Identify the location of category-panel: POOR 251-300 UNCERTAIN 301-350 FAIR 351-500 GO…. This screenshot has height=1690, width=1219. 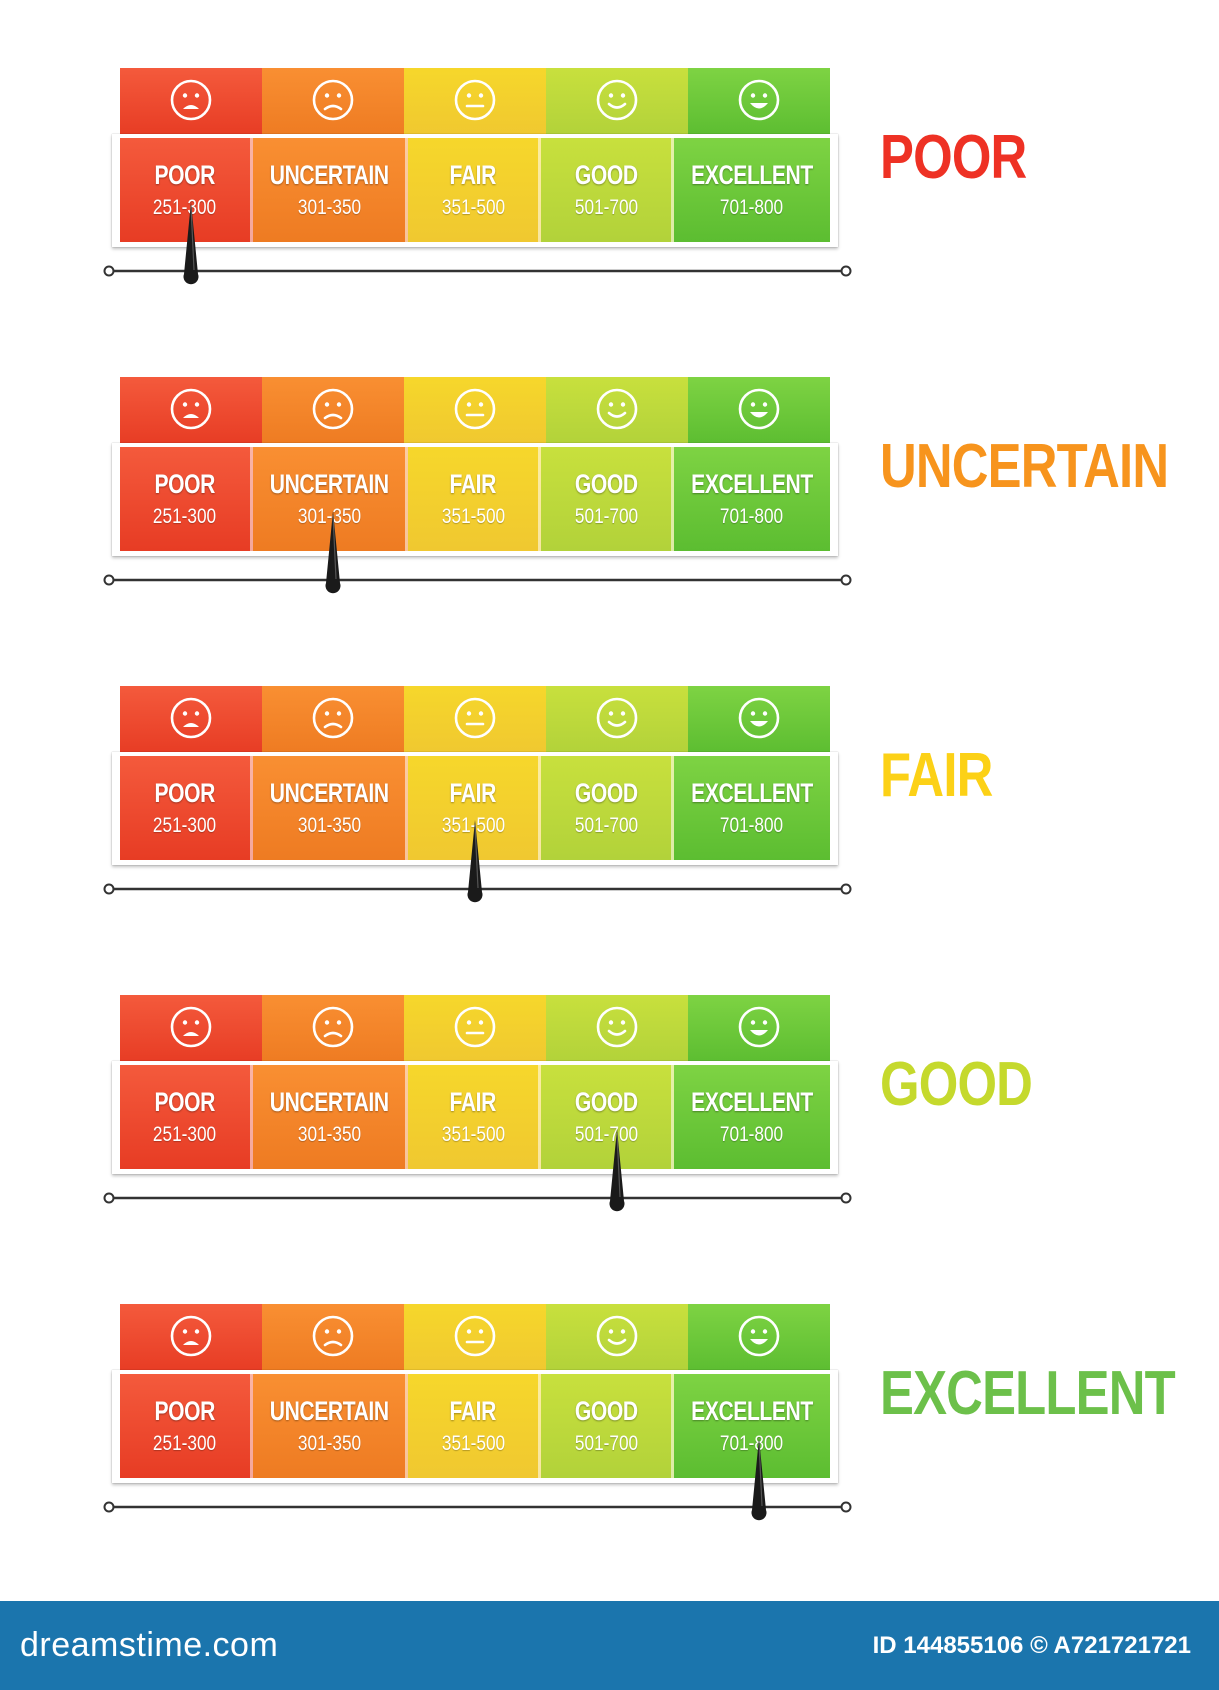
(475, 499).